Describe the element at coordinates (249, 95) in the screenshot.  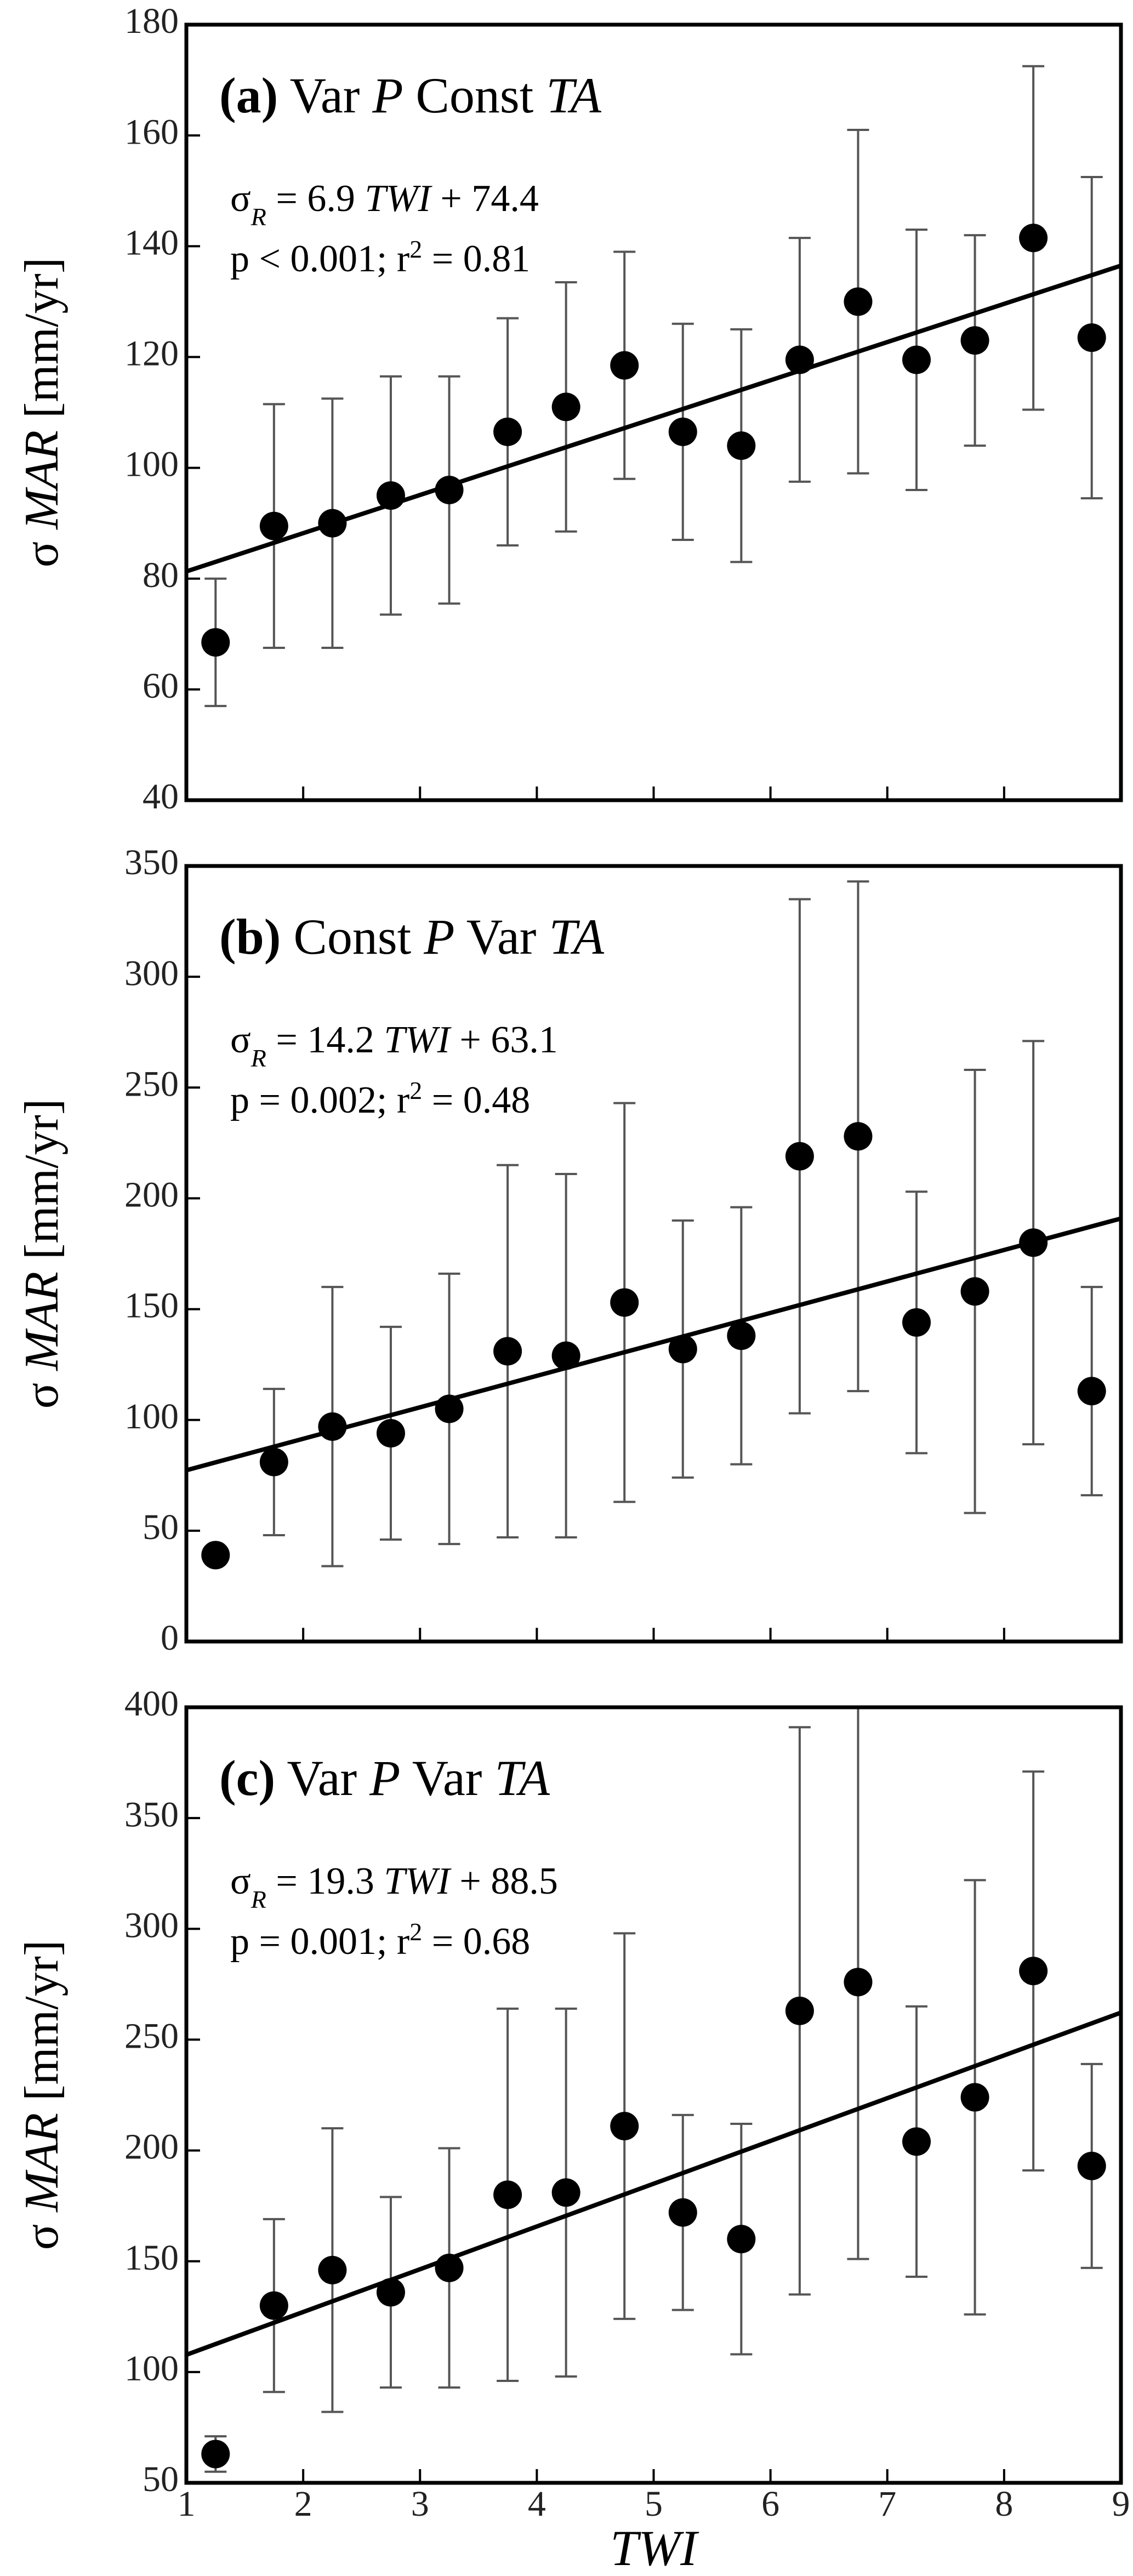
I see `title-part: (a)` at that location.